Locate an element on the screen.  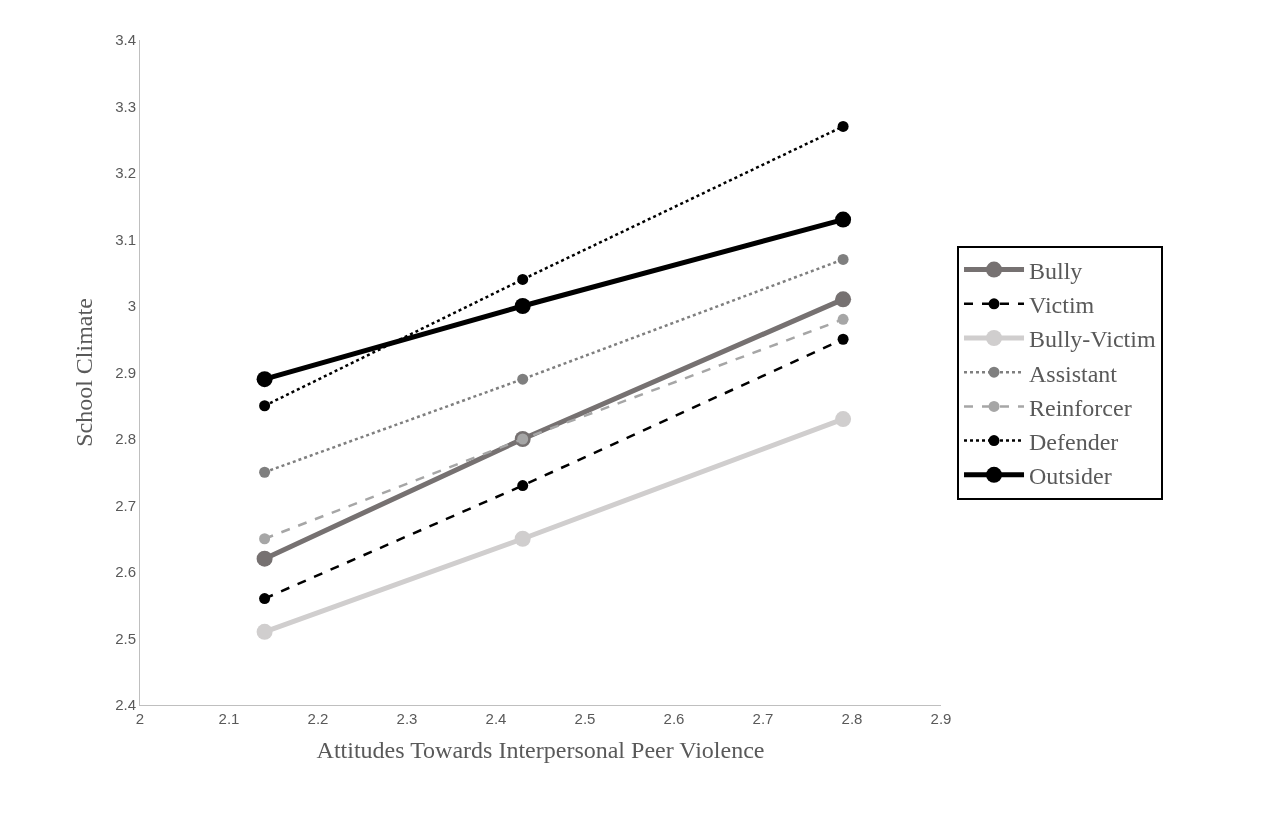
y-tick-label: 3.4 is located at coordinates (125, 40).